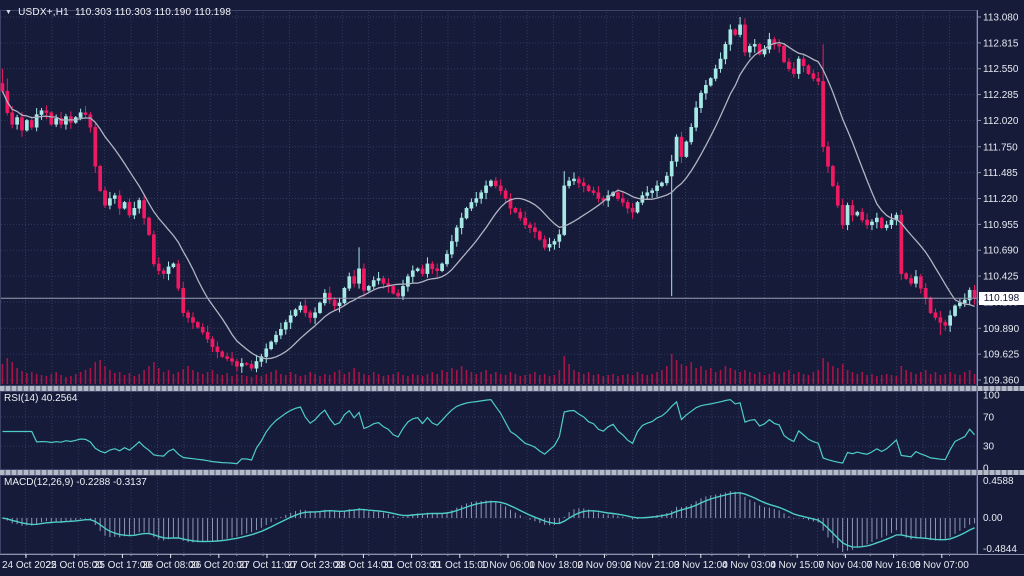 The image size is (1024, 576). Describe the element at coordinates (1000, 147) in the screenshot. I see `svg-text: 111.750` at that location.